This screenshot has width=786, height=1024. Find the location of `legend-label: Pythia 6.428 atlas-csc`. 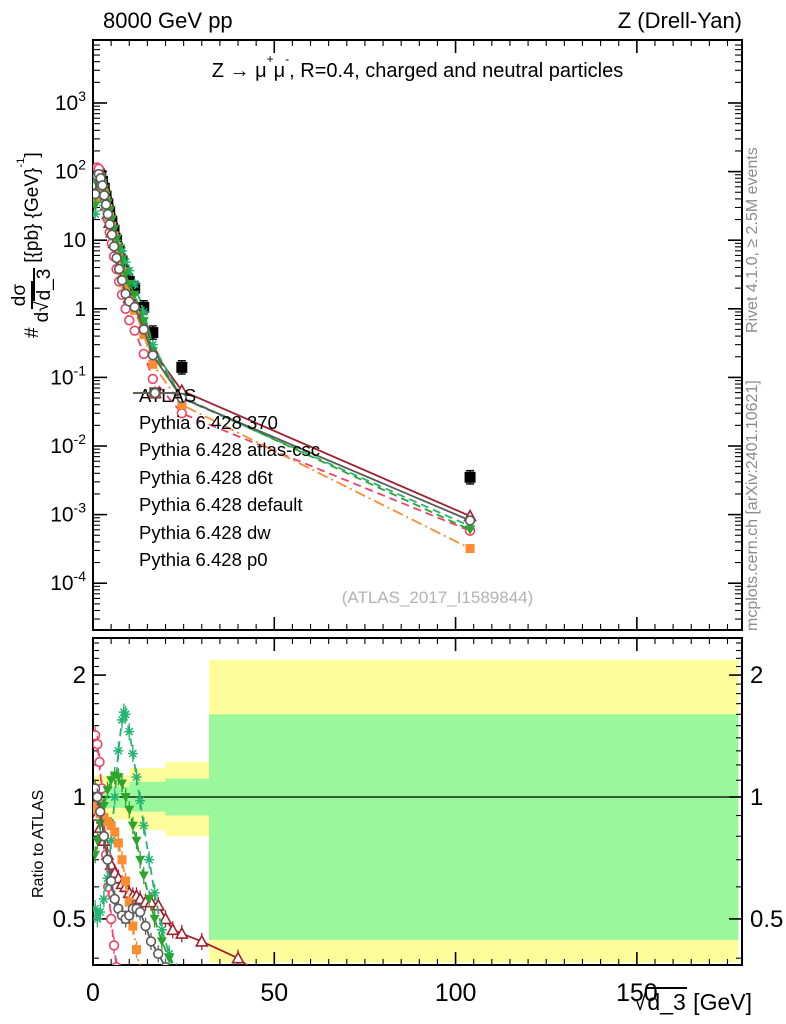

legend-label: Pythia 6.428 atlas-csc is located at coordinates (229, 450).